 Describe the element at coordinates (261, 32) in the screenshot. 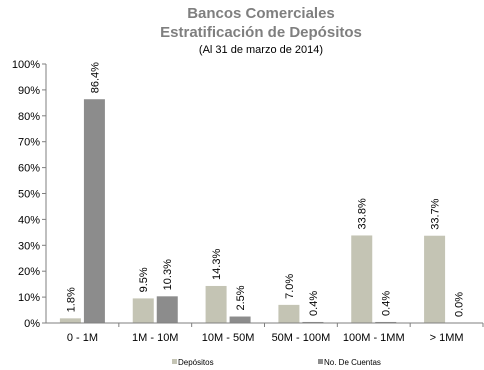

I see `chart-subtitle: Estratificación de Depósitos` at that location.